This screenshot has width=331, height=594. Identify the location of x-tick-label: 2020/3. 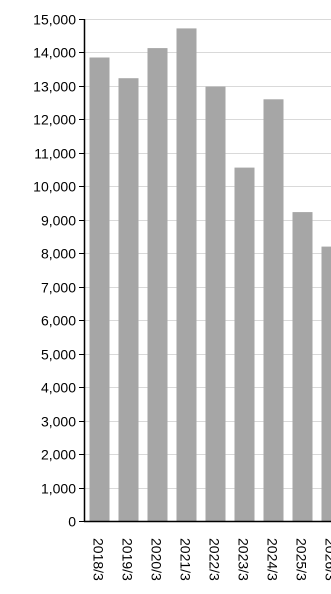
(157, 559).